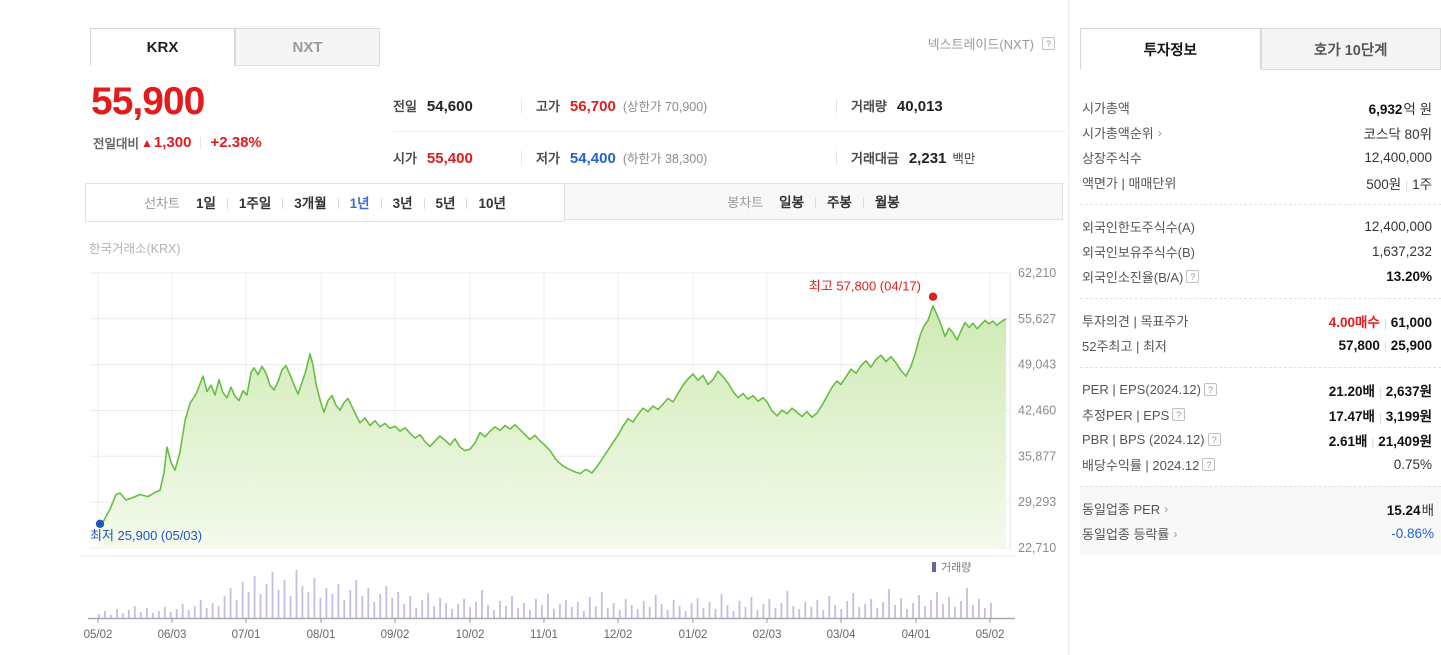  Describe the element at coordinates (359, 203) in the screenshot. I see `period-option-3: 1년` at that location.